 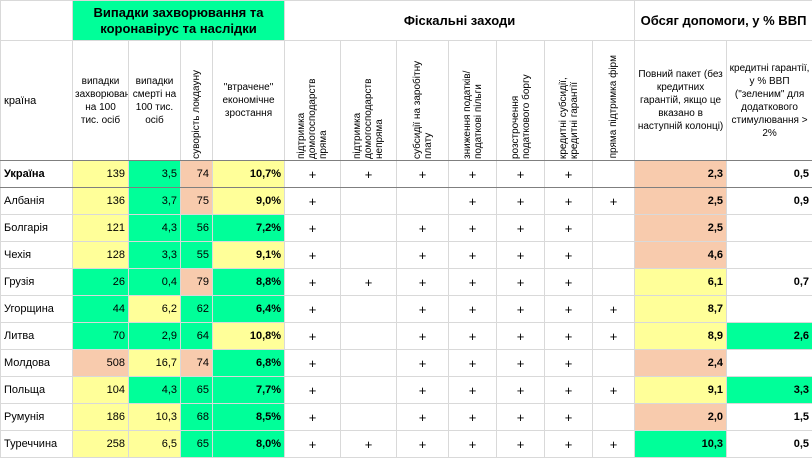 I want to click on header-group-fiscal: Фіскальні заходи, so click(x=460, y=21).